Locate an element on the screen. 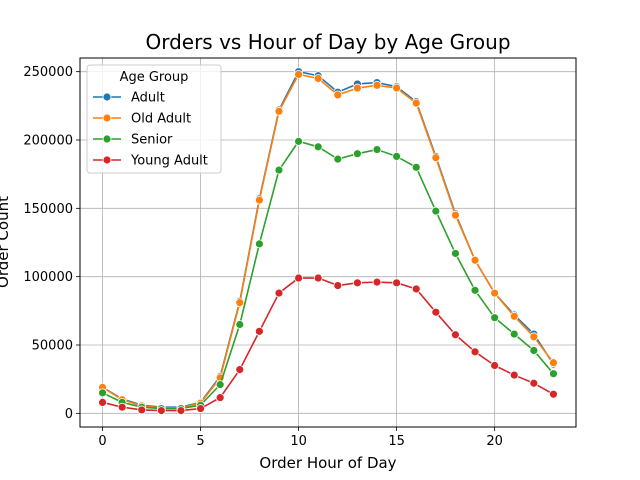 The height and width of the screenshot is (480, 640). legend-item-young-adult: Young Adult is located at coordinates (150, 161).